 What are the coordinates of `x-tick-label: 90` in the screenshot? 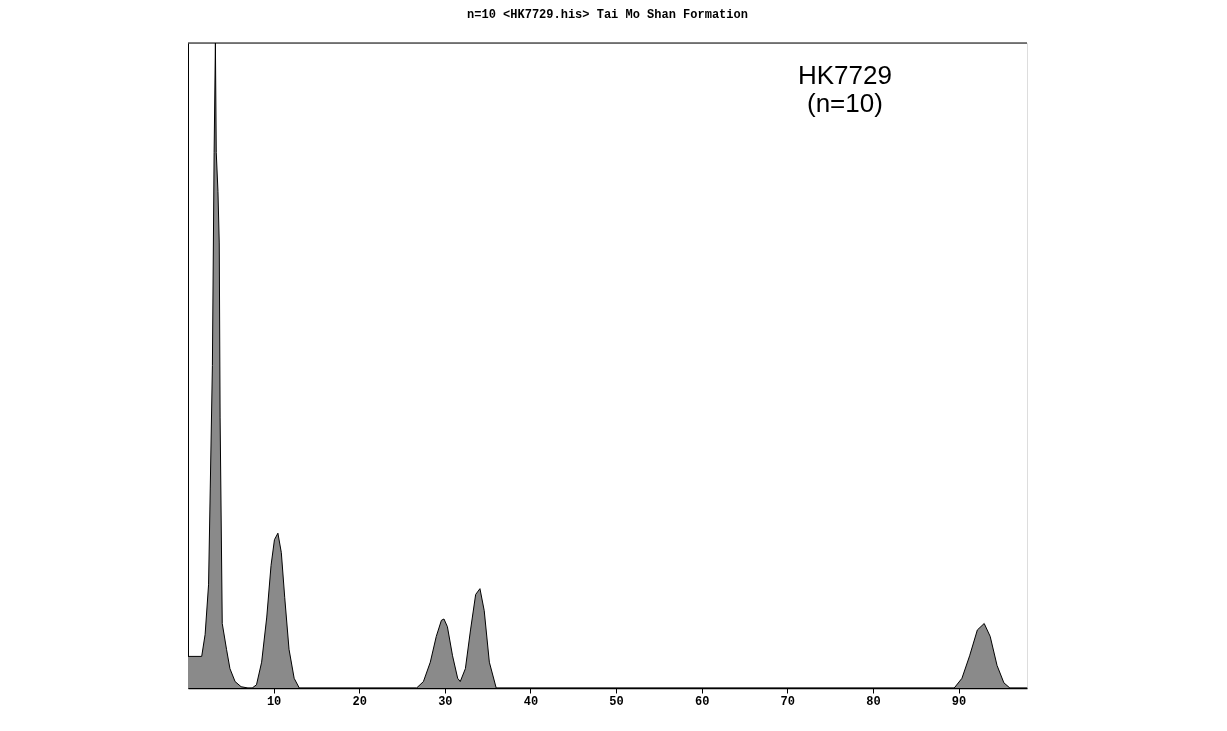 It's located at (959, 701).